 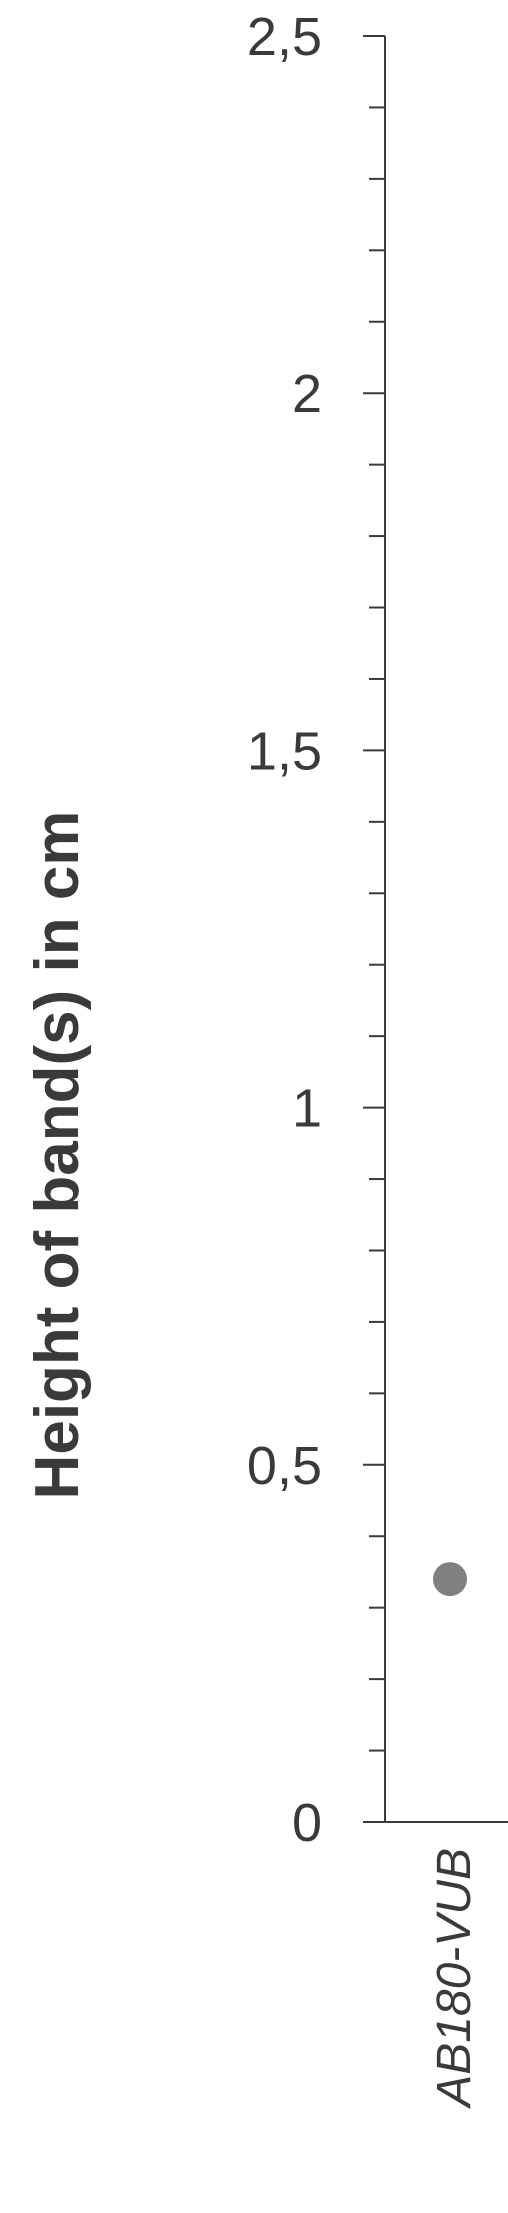 I want to click on data-points, so click(x=450, y=1579).